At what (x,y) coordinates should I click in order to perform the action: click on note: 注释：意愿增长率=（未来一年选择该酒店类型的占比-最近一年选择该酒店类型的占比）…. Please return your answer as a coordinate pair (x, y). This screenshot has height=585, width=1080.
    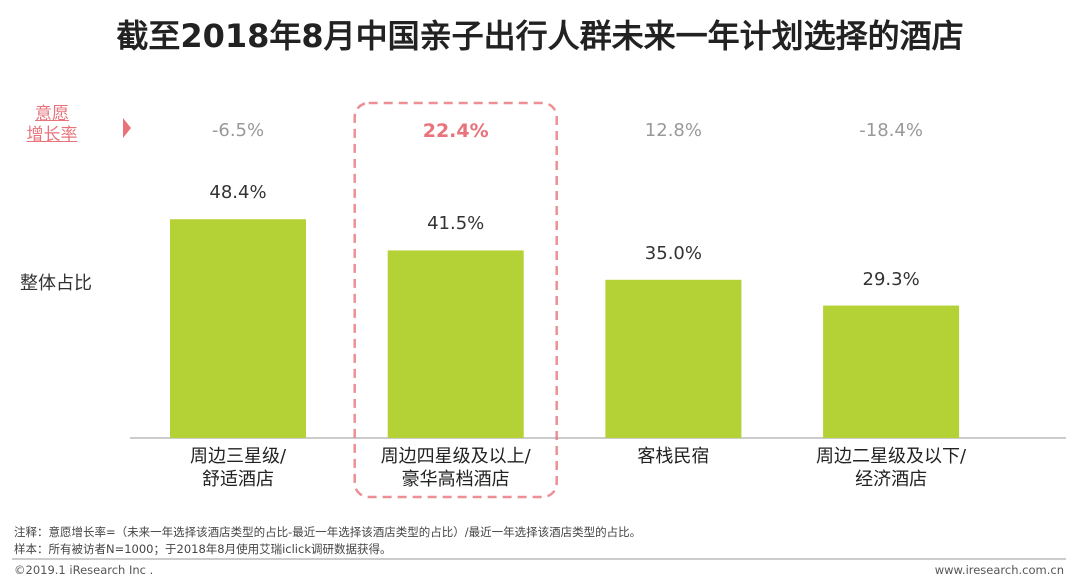
    Looking at the image, I should click on (328, 532).